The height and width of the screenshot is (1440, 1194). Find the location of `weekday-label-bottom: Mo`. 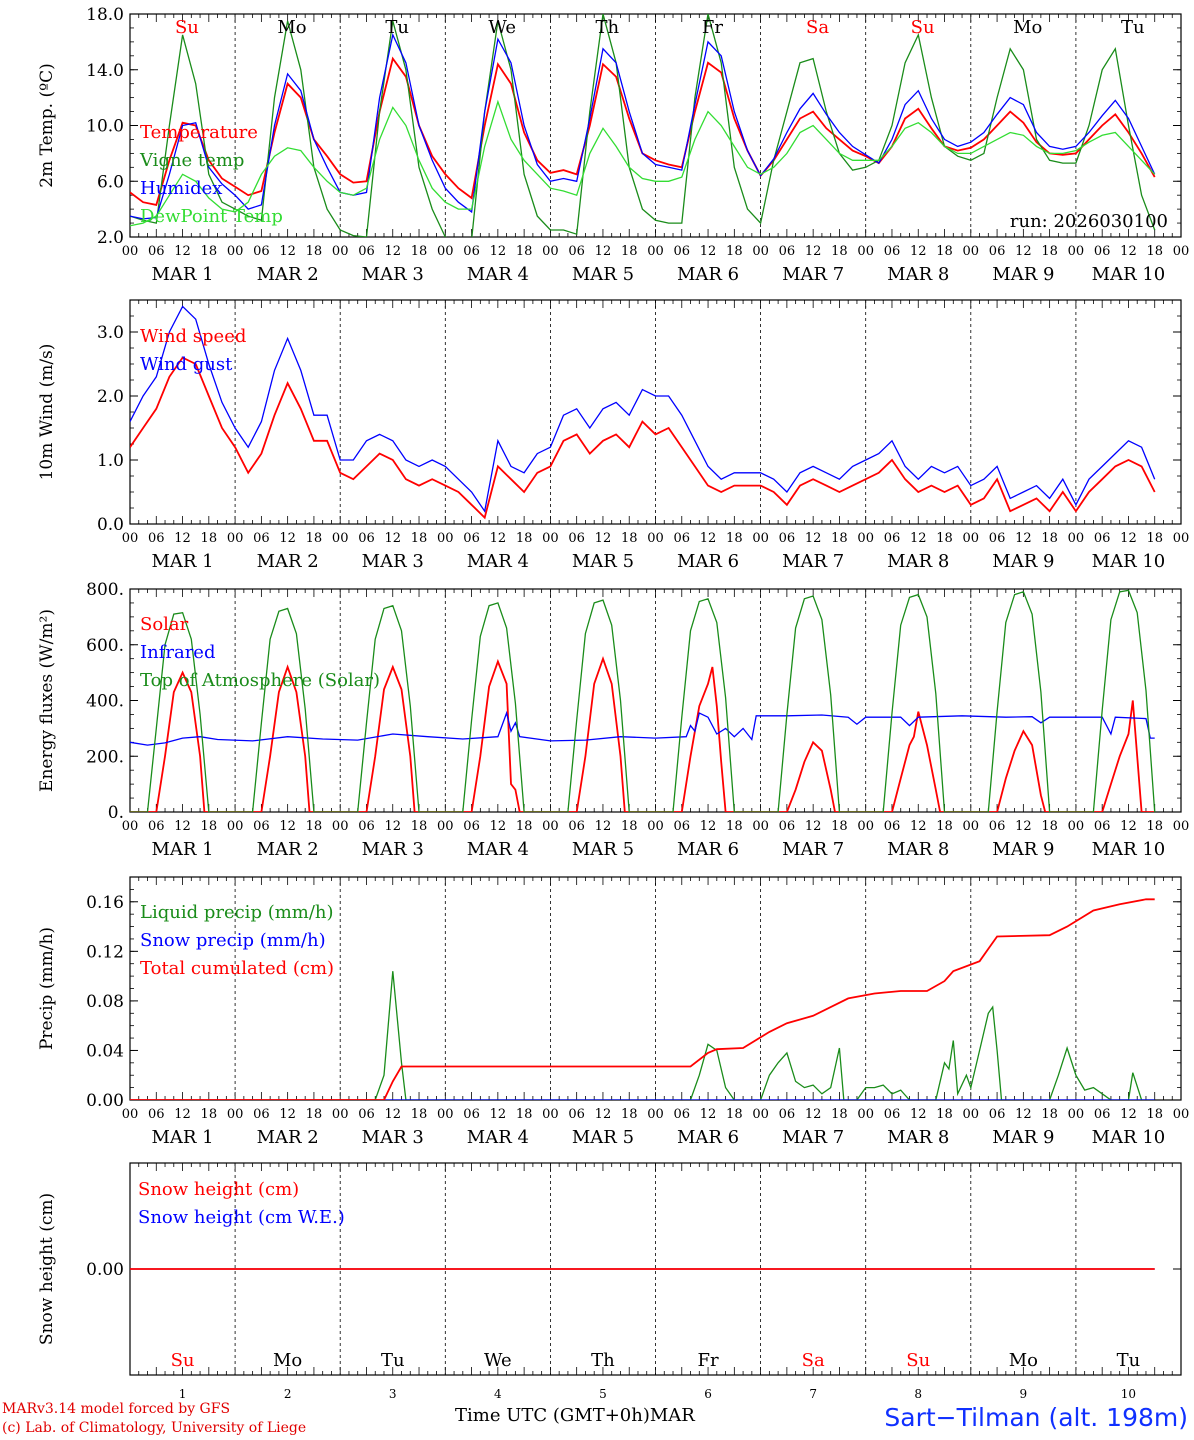

weekday-label-bottom: Mo is located at coordinates (1023, 1360).